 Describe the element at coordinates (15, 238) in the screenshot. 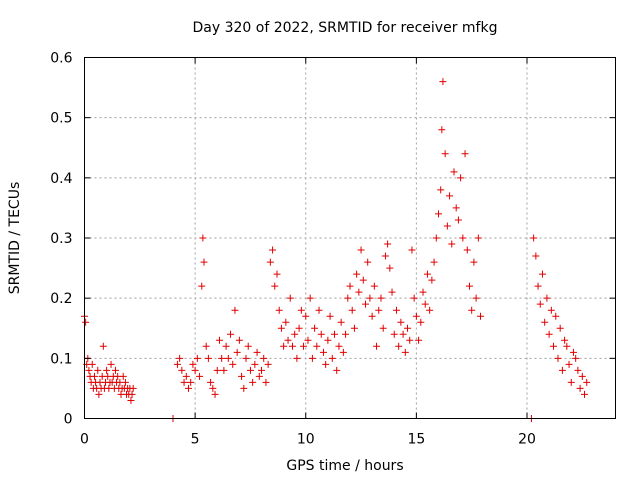

I see `y-axis-label: SRMTID / TECUs` at that location.